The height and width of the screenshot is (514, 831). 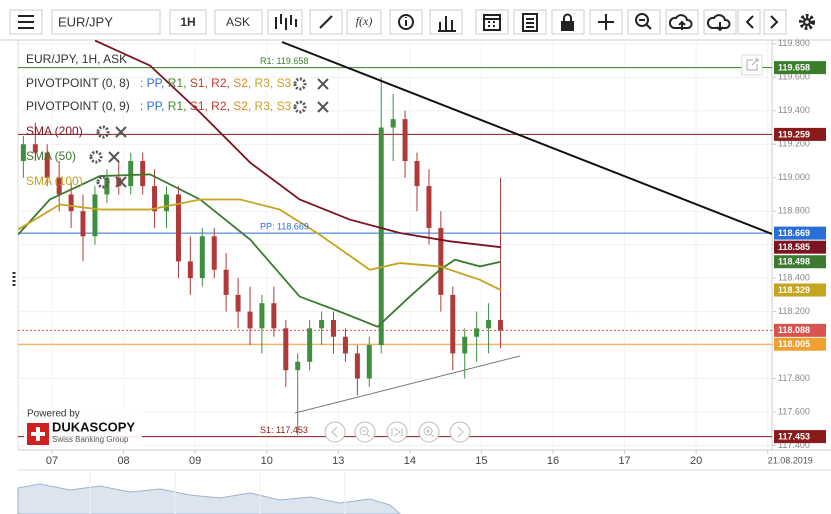 What do you see at coordinates (406, 22) in the screenshot?
I see `info-button` at bounding box center [406, 22].